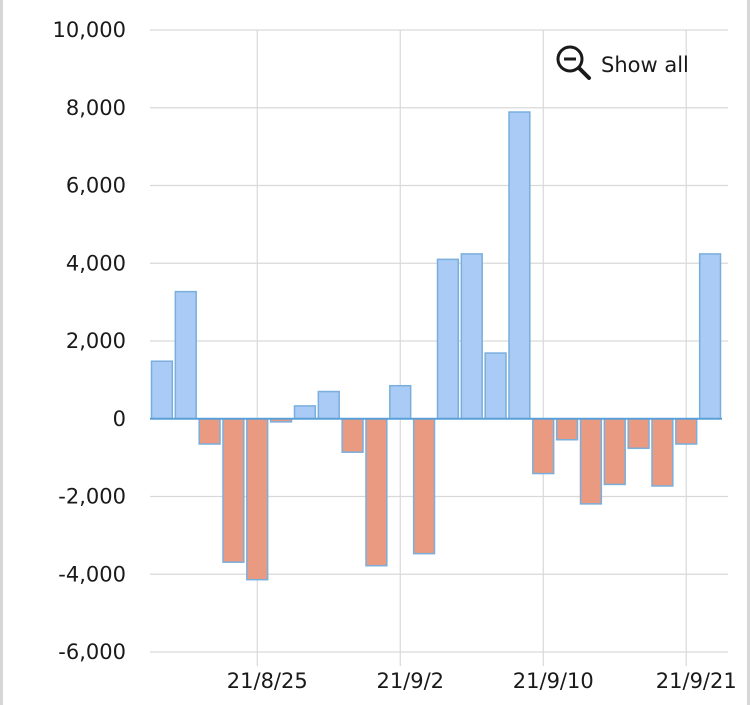  What do you see at coordinates (1, 352) in the screenshot?
I see `frame-border-left` at bounding box center [1, 352].